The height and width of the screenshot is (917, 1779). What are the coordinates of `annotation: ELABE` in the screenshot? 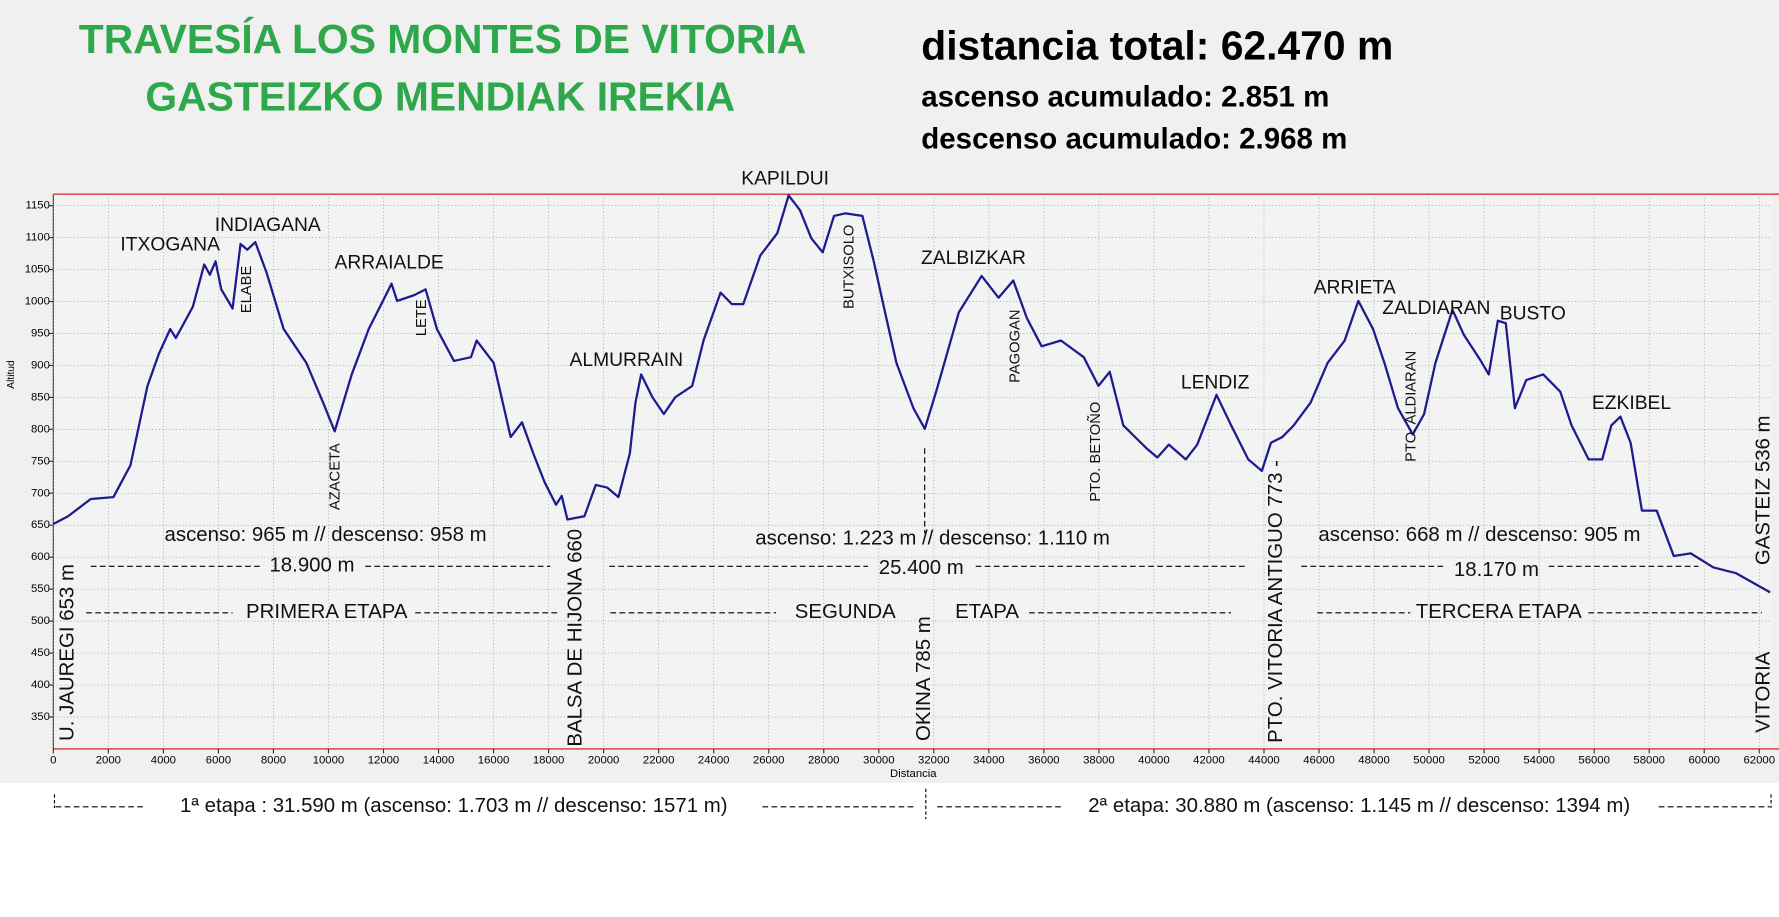 It's located at (247, 290).